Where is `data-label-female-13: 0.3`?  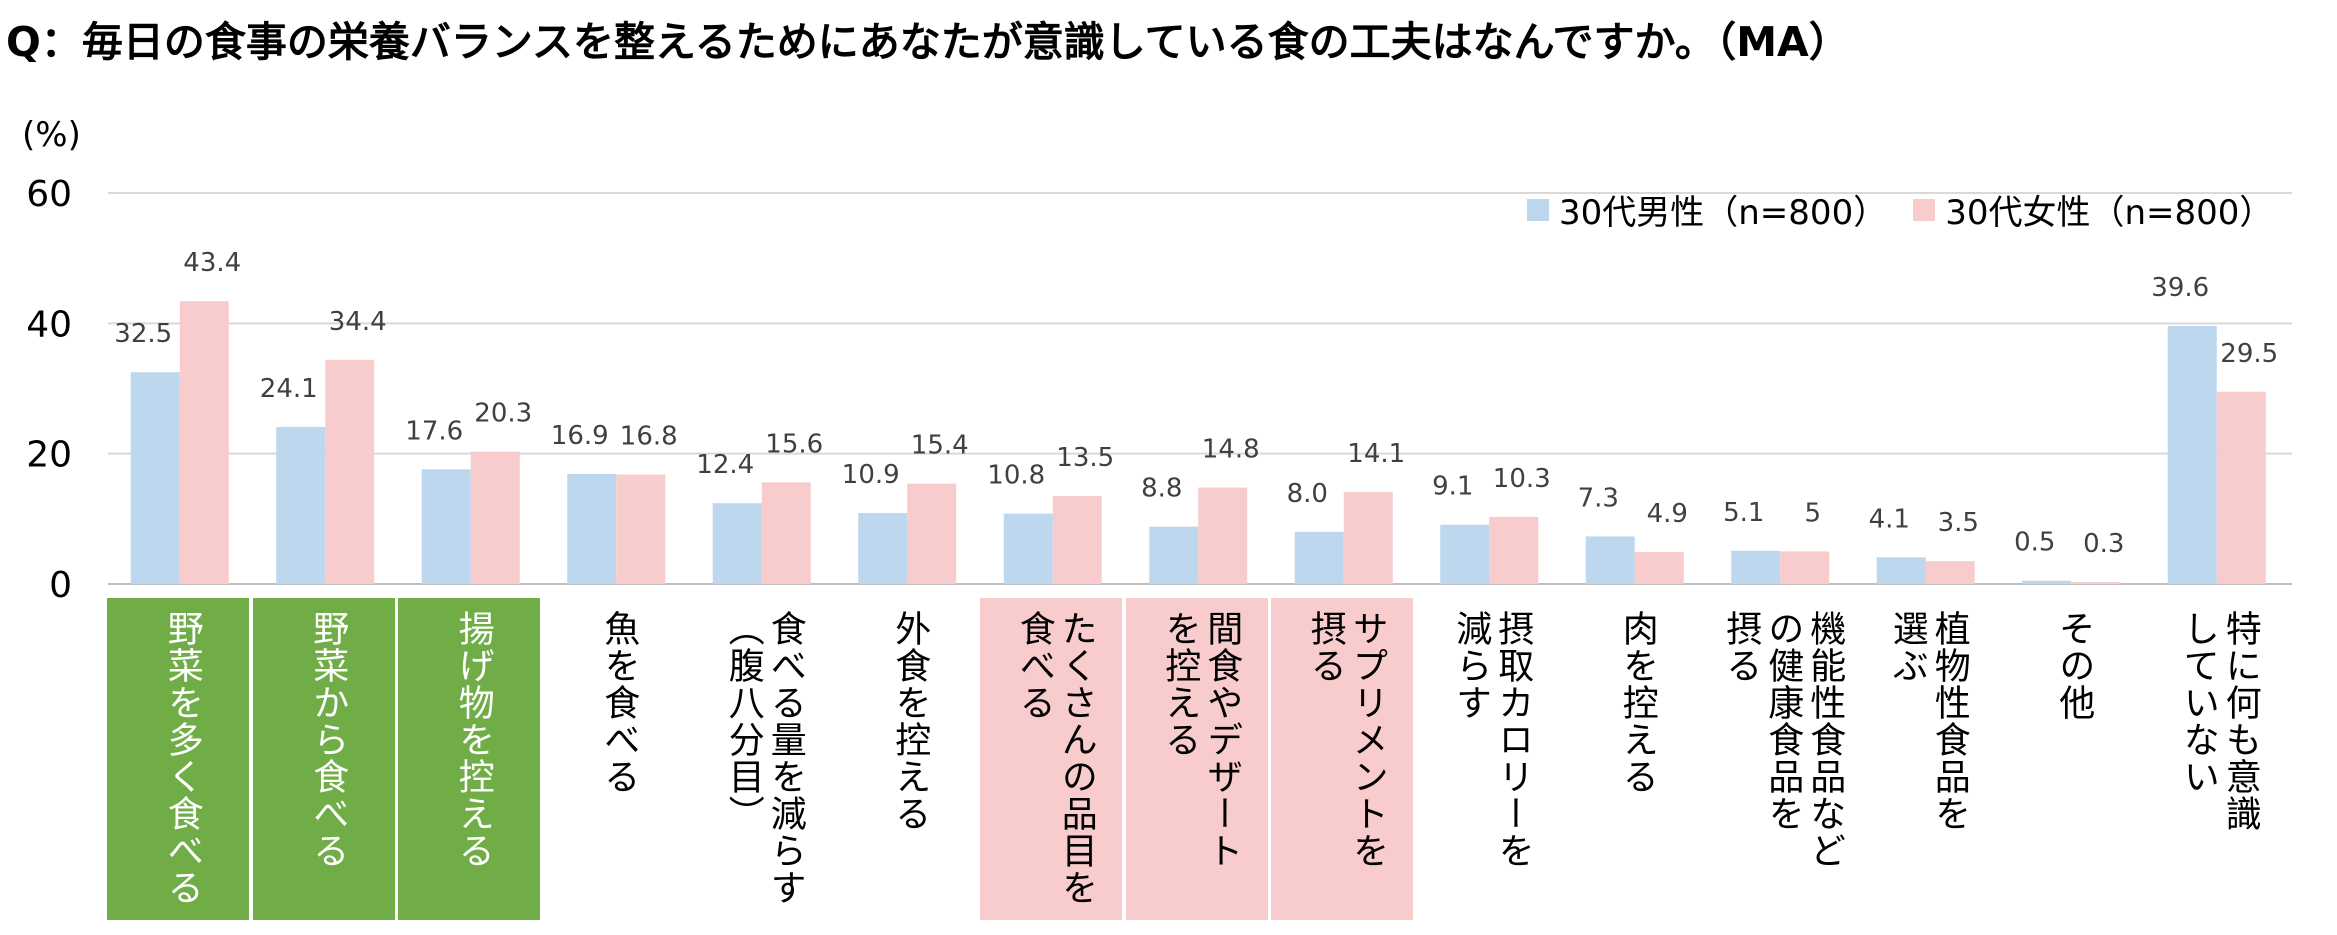 data-label-female-13: 0.3 is located at coordinates (2103, 544).